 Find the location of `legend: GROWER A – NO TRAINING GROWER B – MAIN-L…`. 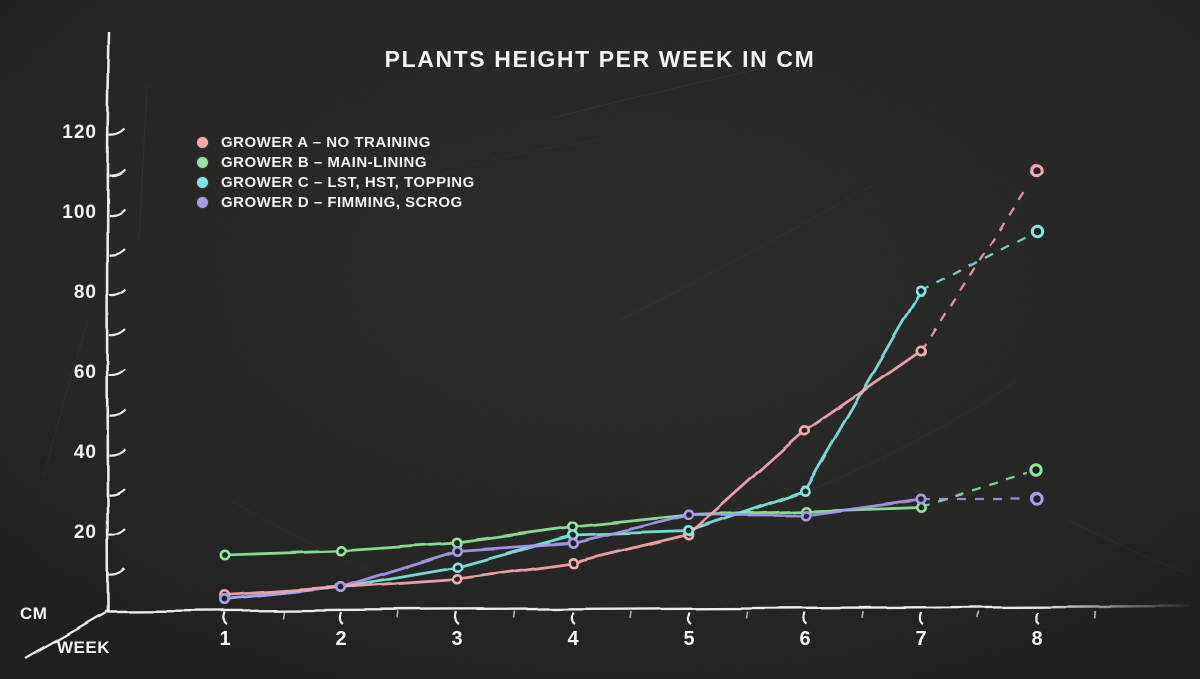

legend: GROWER A – NO TRAINING GROWER B – MAIN-L… is located at coordinates (336, 172).